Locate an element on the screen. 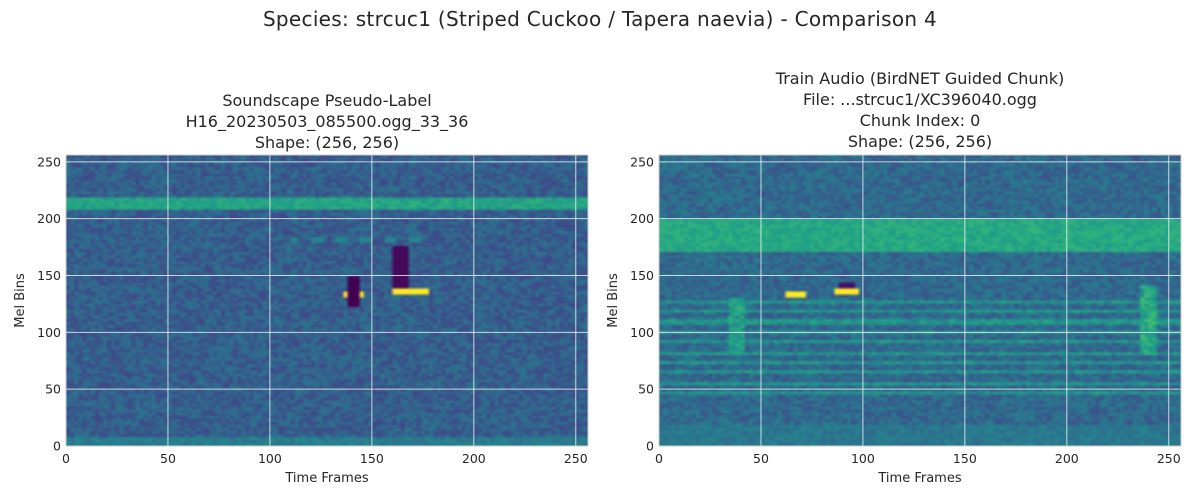 The image size is (1200, 500). right-title-line-1: Train Audio (BirdNET Guided Chunk) is located at coordinates (920, 78).